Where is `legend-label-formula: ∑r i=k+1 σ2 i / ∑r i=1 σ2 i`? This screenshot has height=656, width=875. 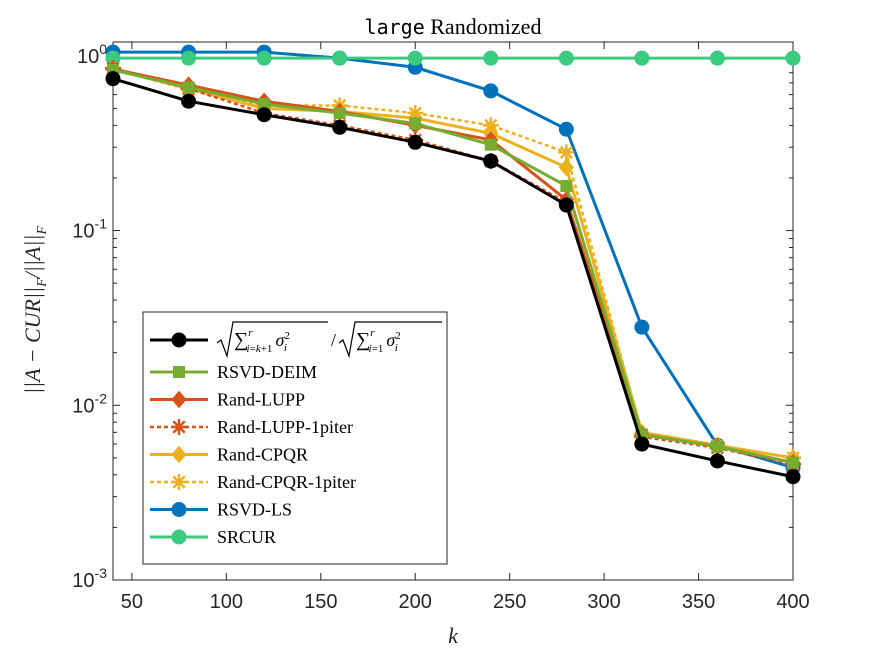
legend-label-formula: ∑r i=k+1 σ2 i / ∑r i=1 σ2 i is located at coordinates (329, 340).